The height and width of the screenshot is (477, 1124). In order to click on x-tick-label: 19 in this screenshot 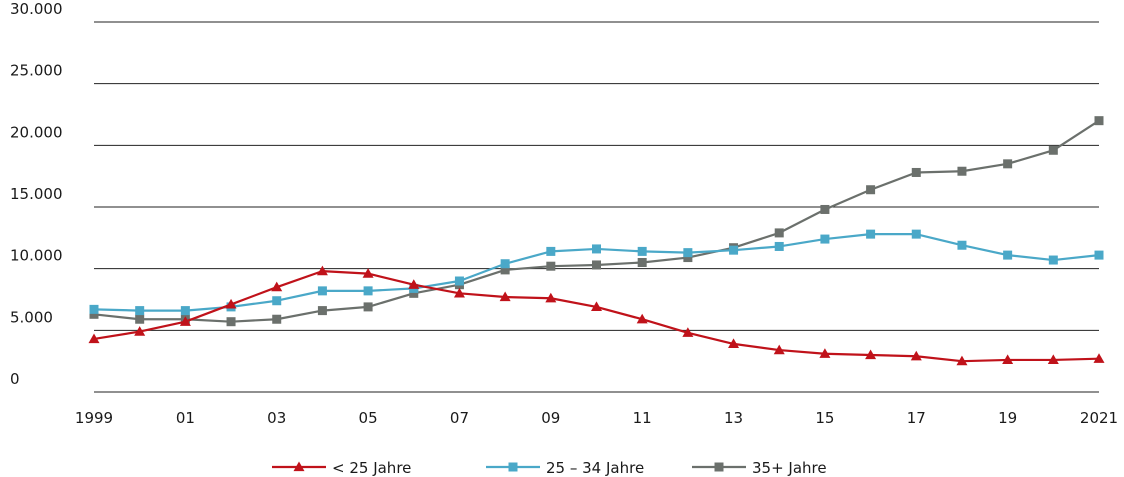, I will do `click(1007, 418)`.